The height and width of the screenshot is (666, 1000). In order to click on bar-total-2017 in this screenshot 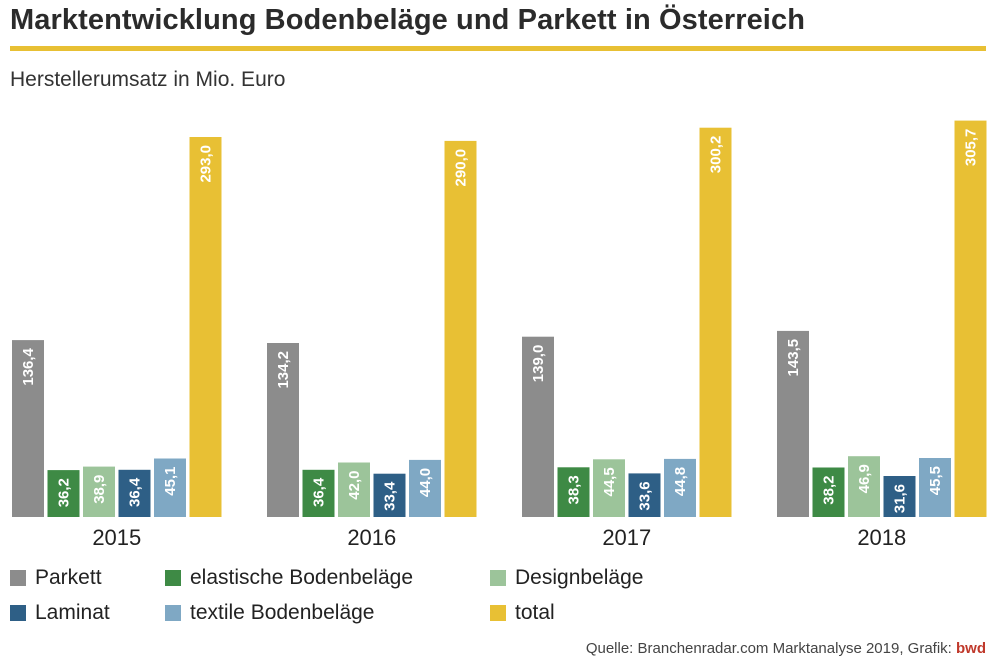, I will do `click(715, 322)`.